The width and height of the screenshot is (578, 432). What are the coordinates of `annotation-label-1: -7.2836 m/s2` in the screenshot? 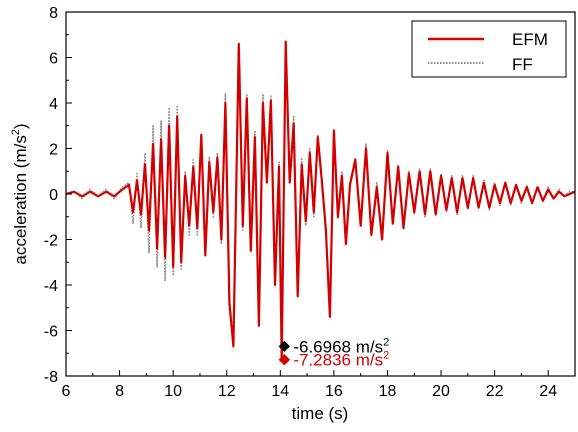 It's located at (341, 360).